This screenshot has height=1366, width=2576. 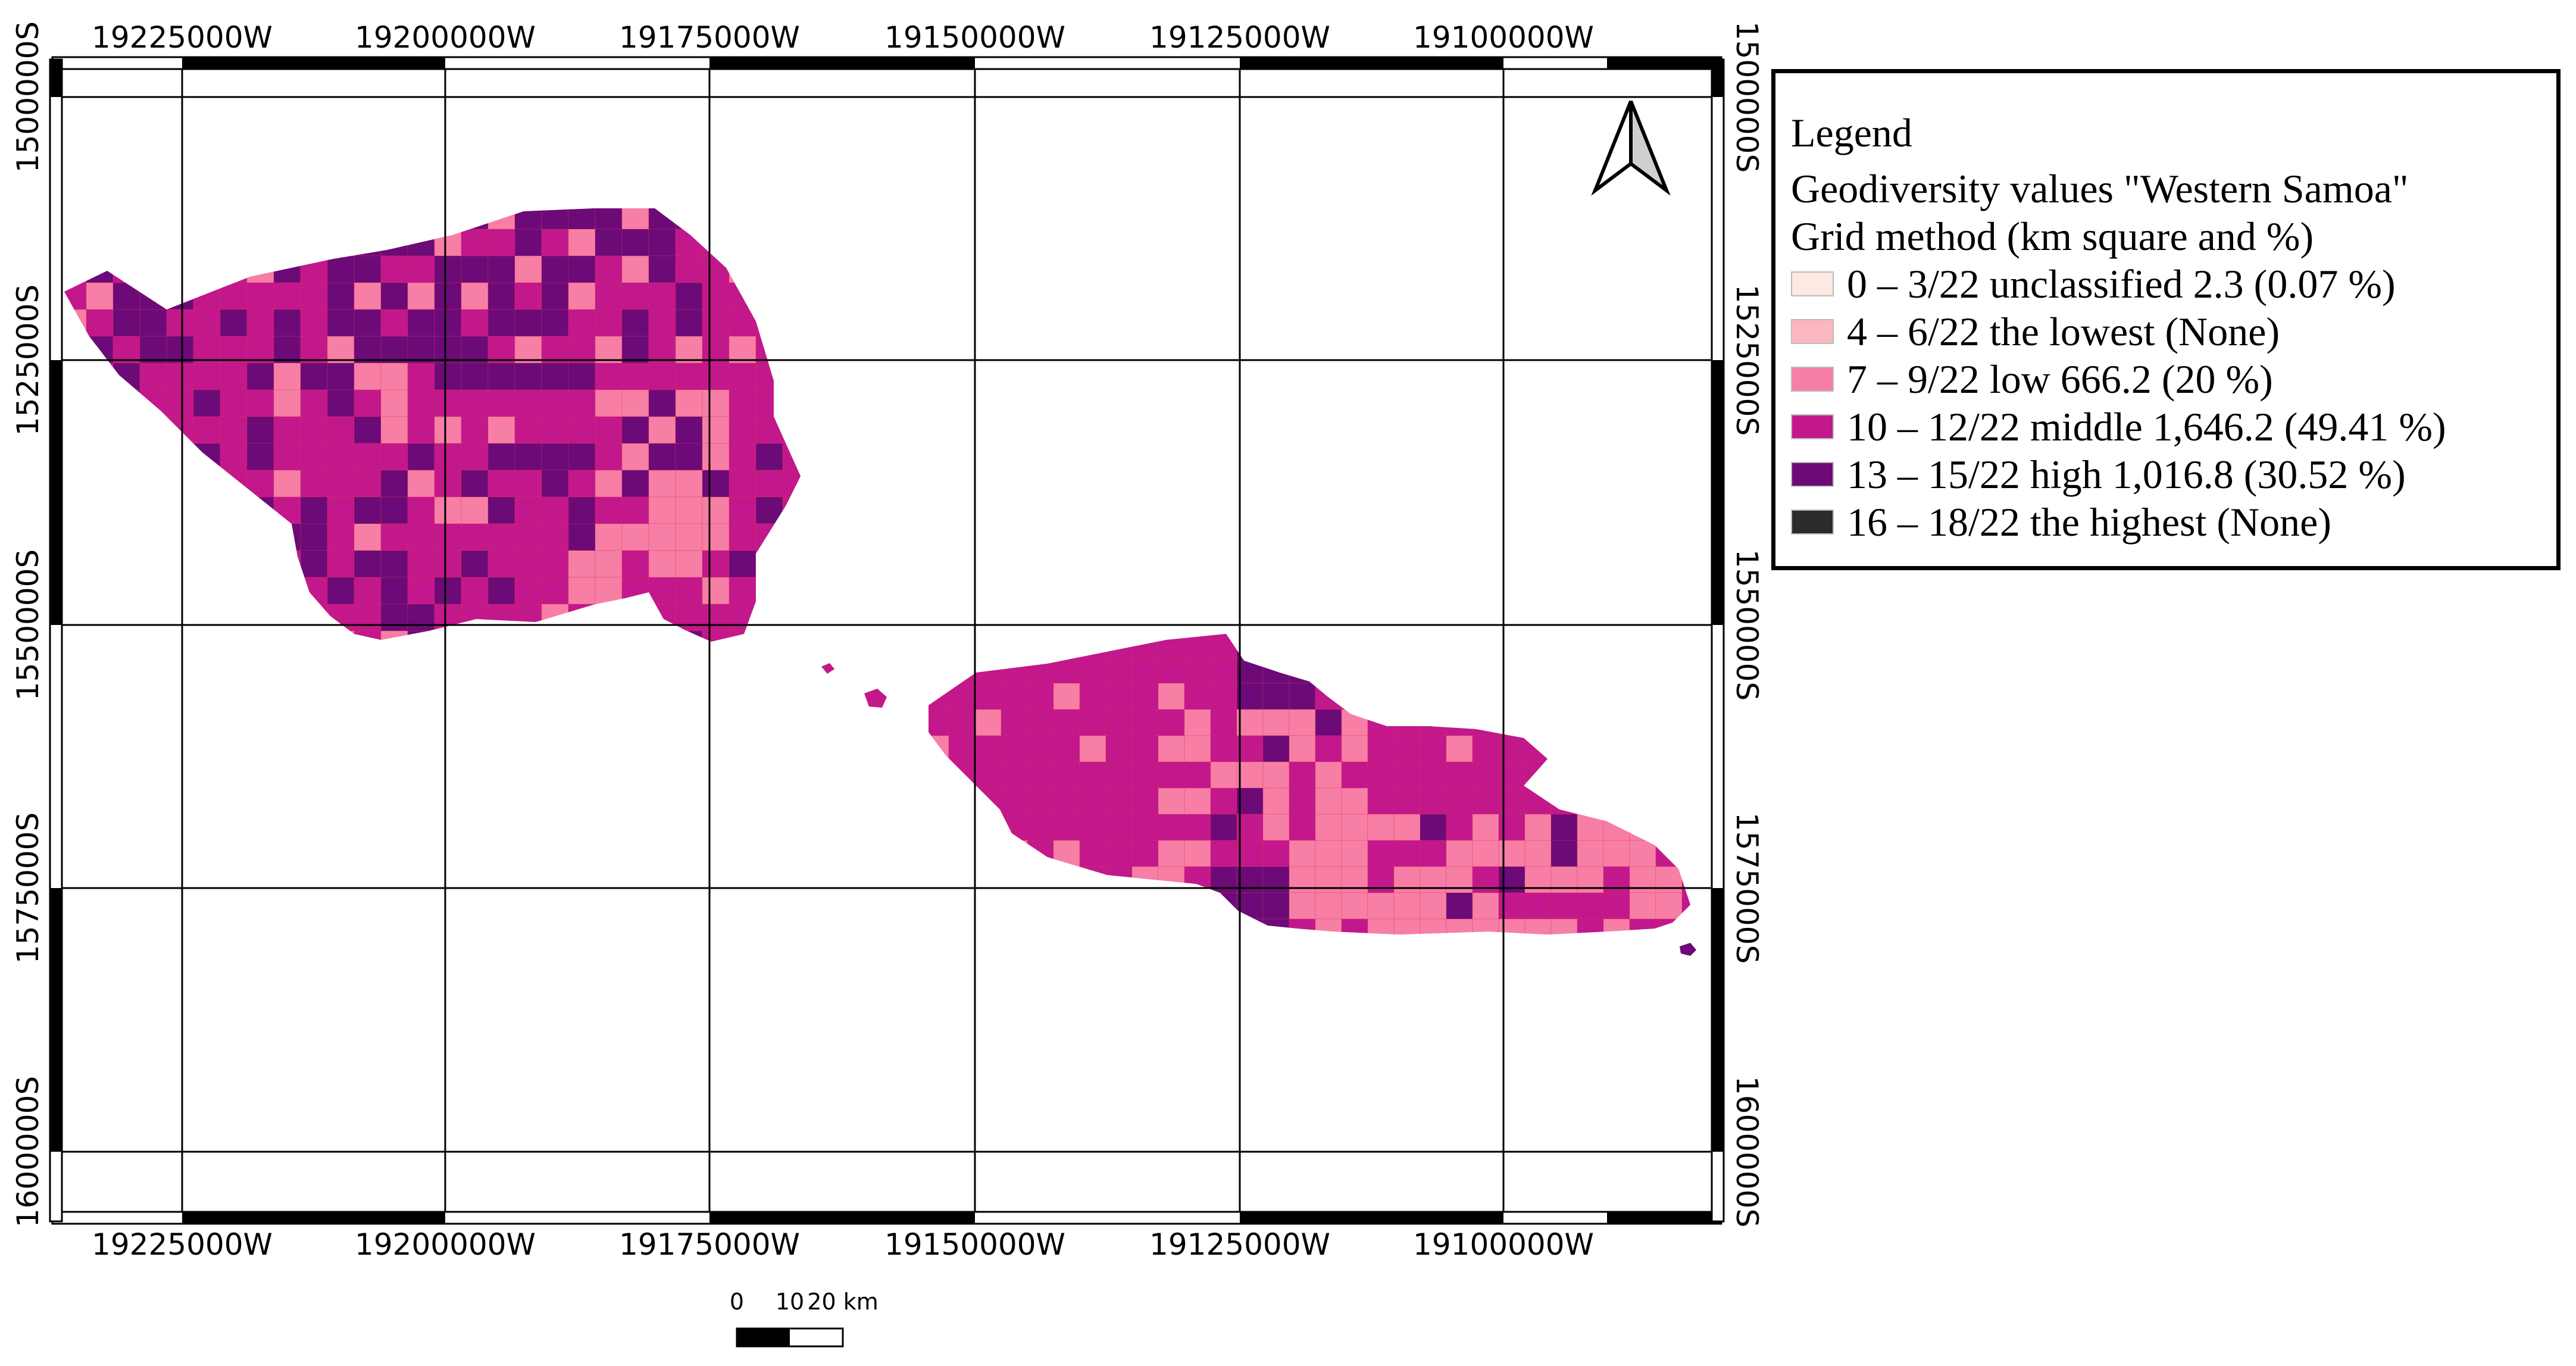 I want to click on right-label: 1600000S, so click(x=1747, y=1151).